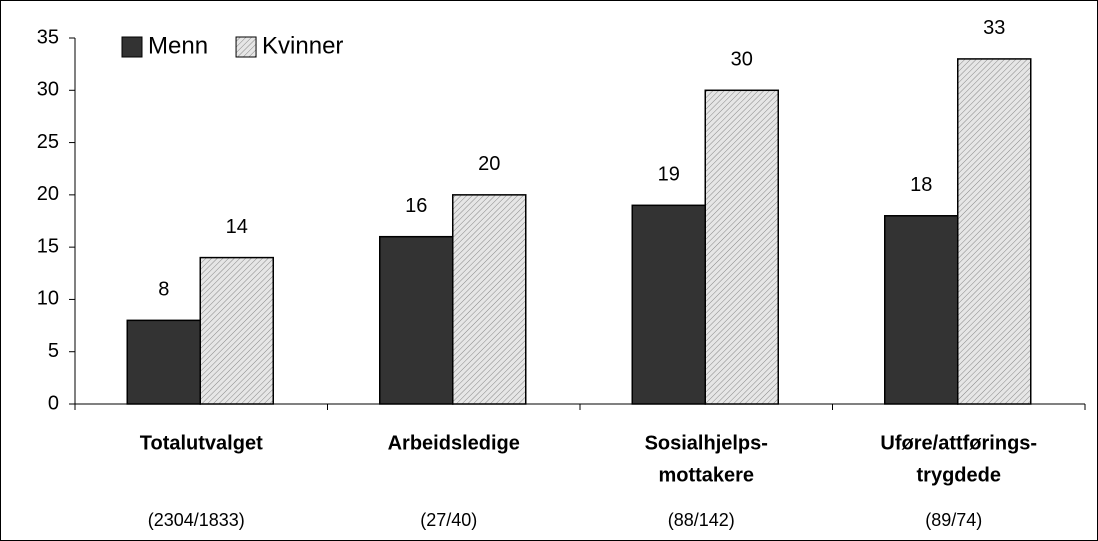  Describe the element at coordinates (958, 443) in the screenshot. I see `x-tick-label: Uføre/attførings-` at that location.